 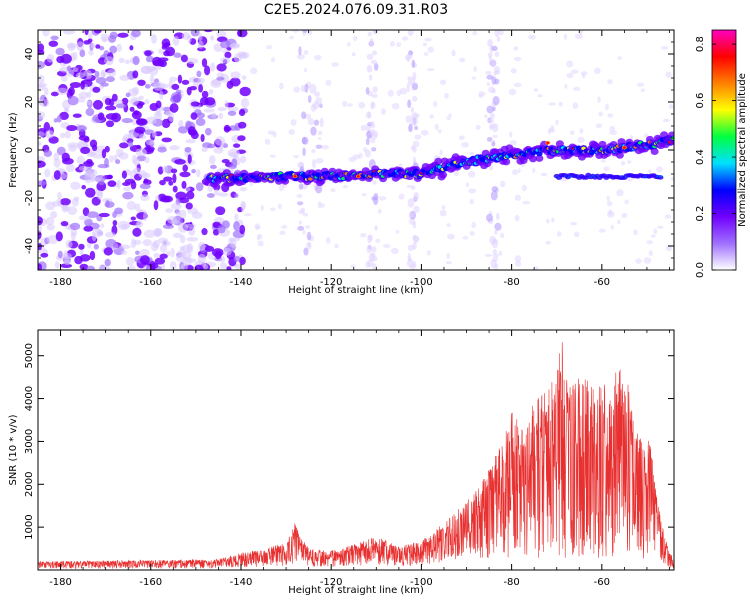 What do you see at coordinates (358, 176) in the screenshot?
I see `track-hotspot-center` at bounding box center [358, 176].